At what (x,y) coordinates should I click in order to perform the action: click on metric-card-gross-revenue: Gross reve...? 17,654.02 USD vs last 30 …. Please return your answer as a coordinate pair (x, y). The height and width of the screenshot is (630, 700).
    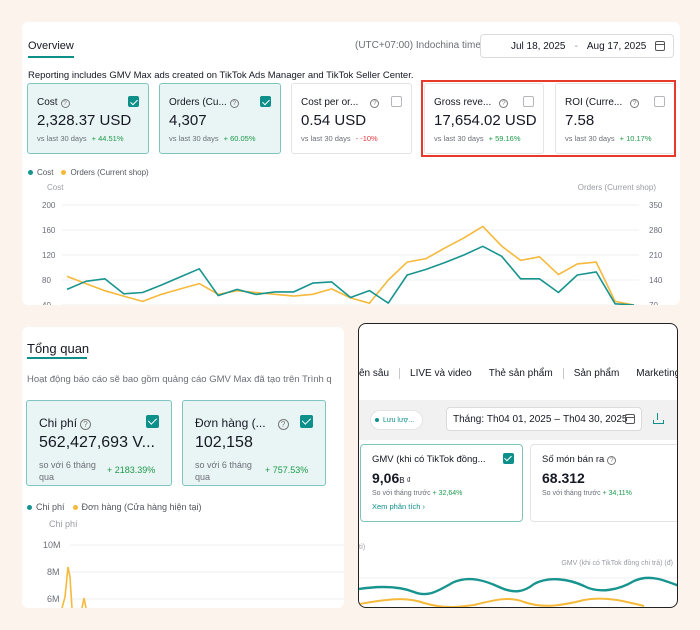
    Looking at the image, I should click on (484, 118).